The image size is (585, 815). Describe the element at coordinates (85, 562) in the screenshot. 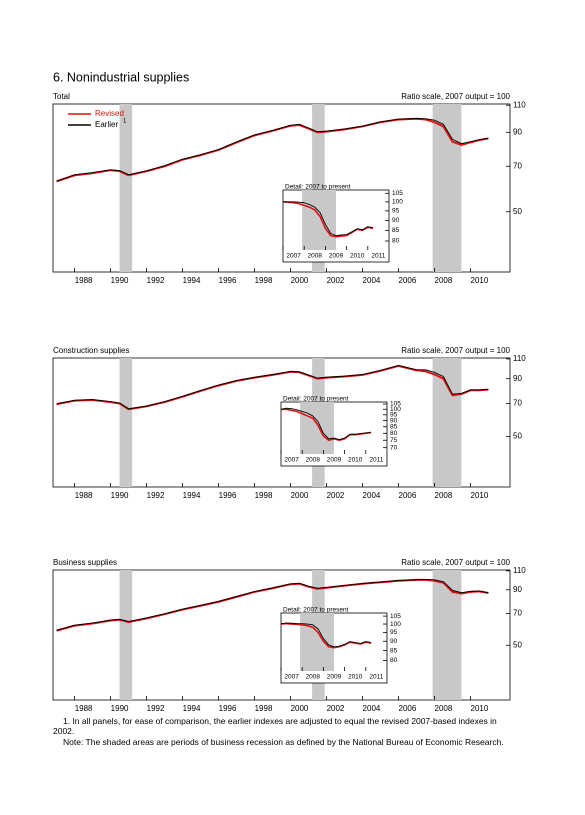

I see `panel-title: Business supplies` at that location.